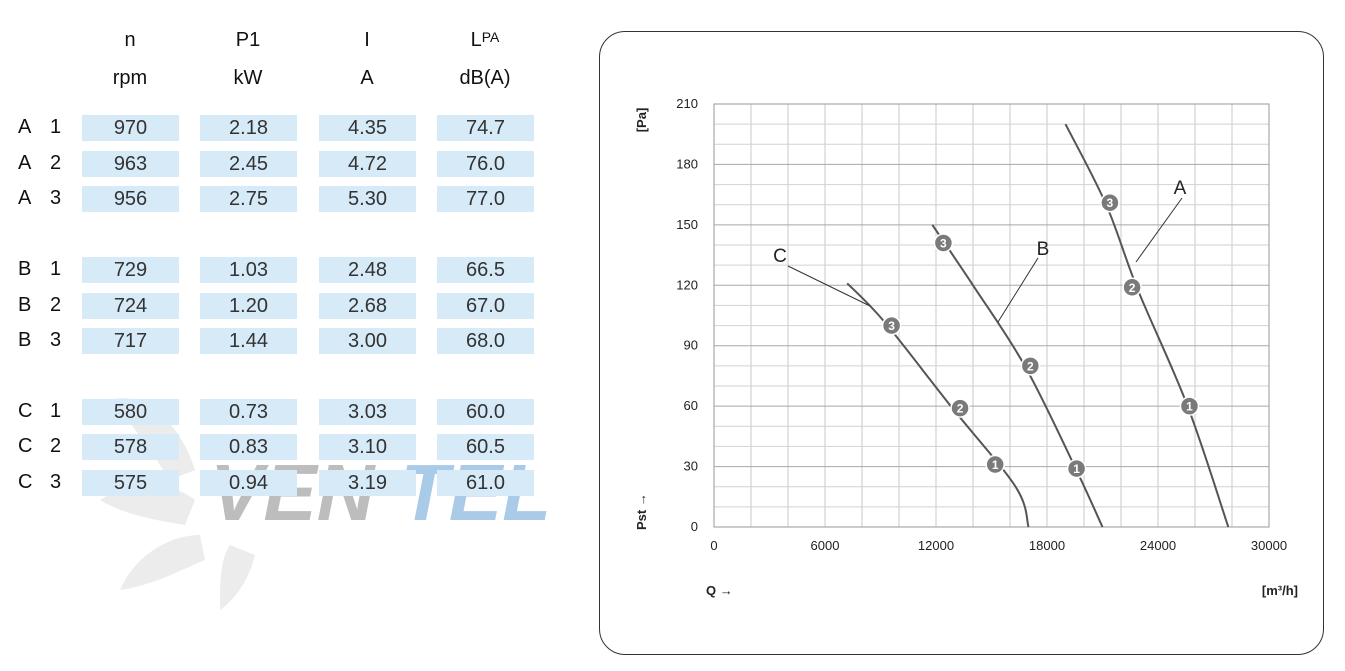 The image size is (1345, 671). Describe the element at coordinates (485, 483) in the screenshot. I see `table-cell: 61.0` at that location.